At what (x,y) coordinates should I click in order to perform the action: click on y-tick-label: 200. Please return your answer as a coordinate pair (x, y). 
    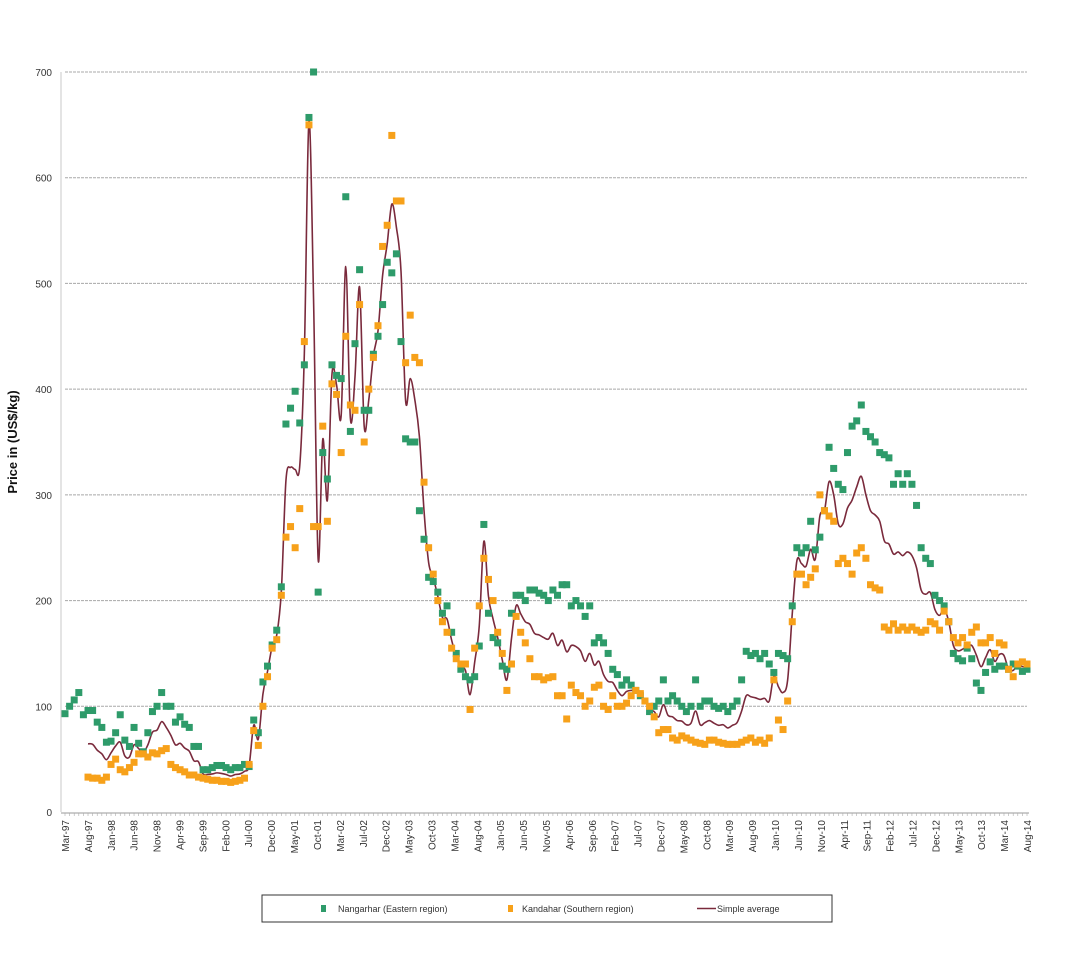
    Looking at the image, I should click on (43, 602).